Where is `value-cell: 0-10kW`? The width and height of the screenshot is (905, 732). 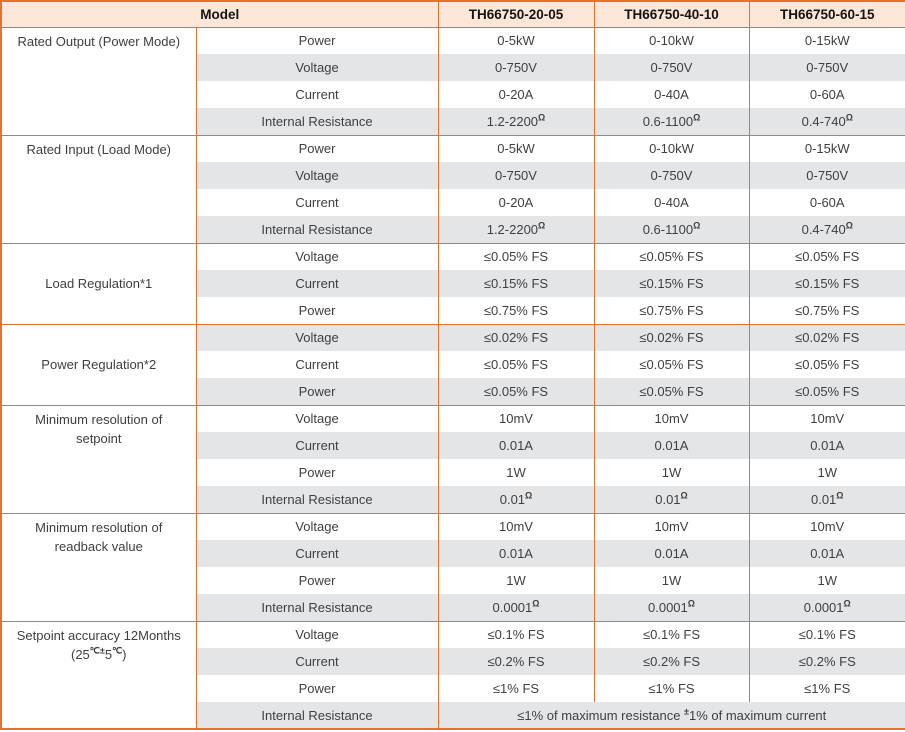
value-cell: 0-10kW is located at coordinates (671, 40).